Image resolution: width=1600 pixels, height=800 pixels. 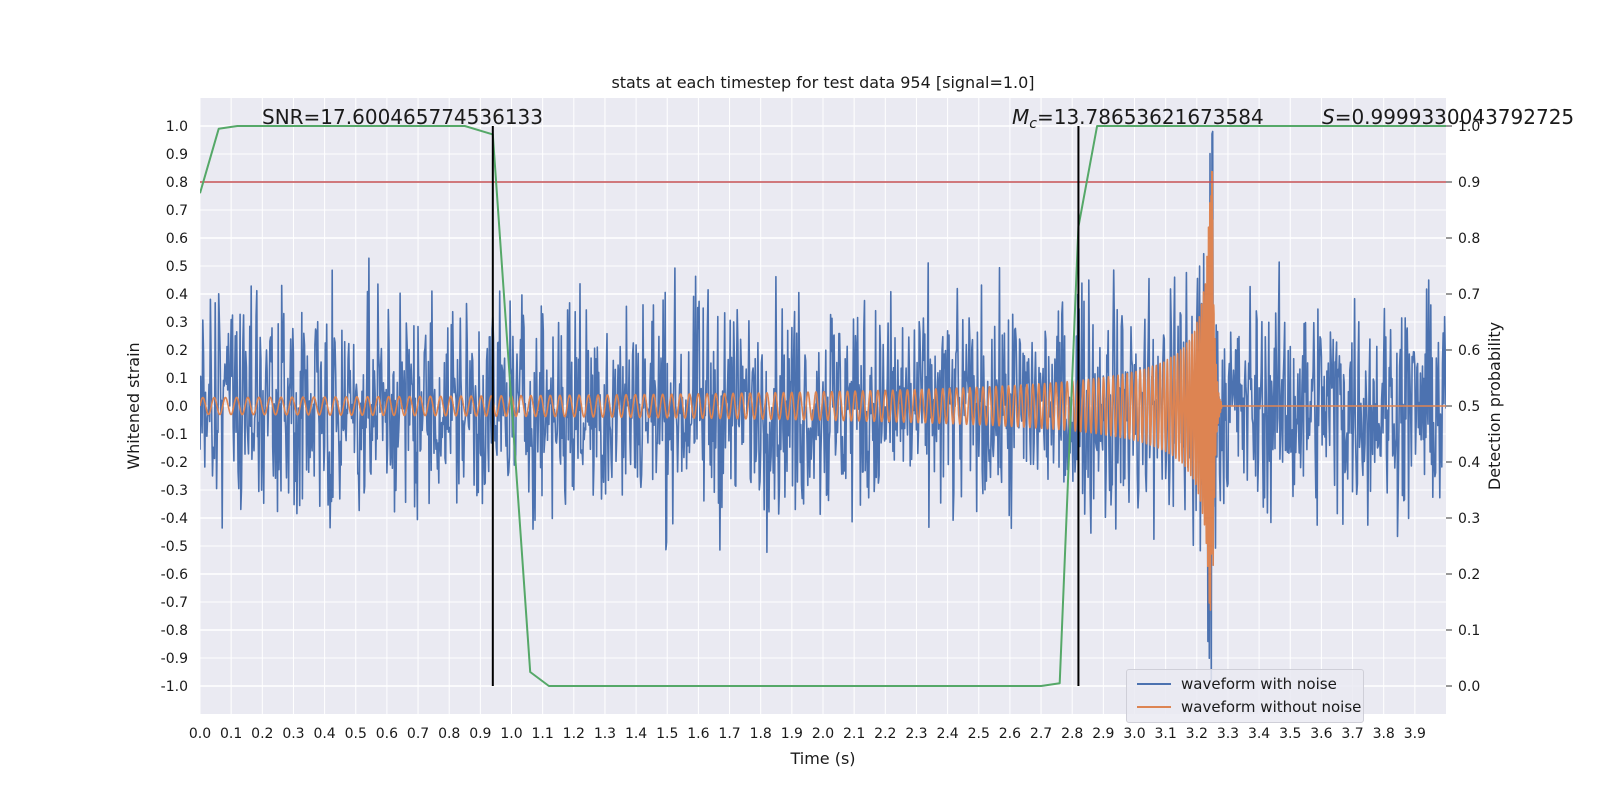 I want to click on y-tick-label: 0.2, so click(x=177, y=351).